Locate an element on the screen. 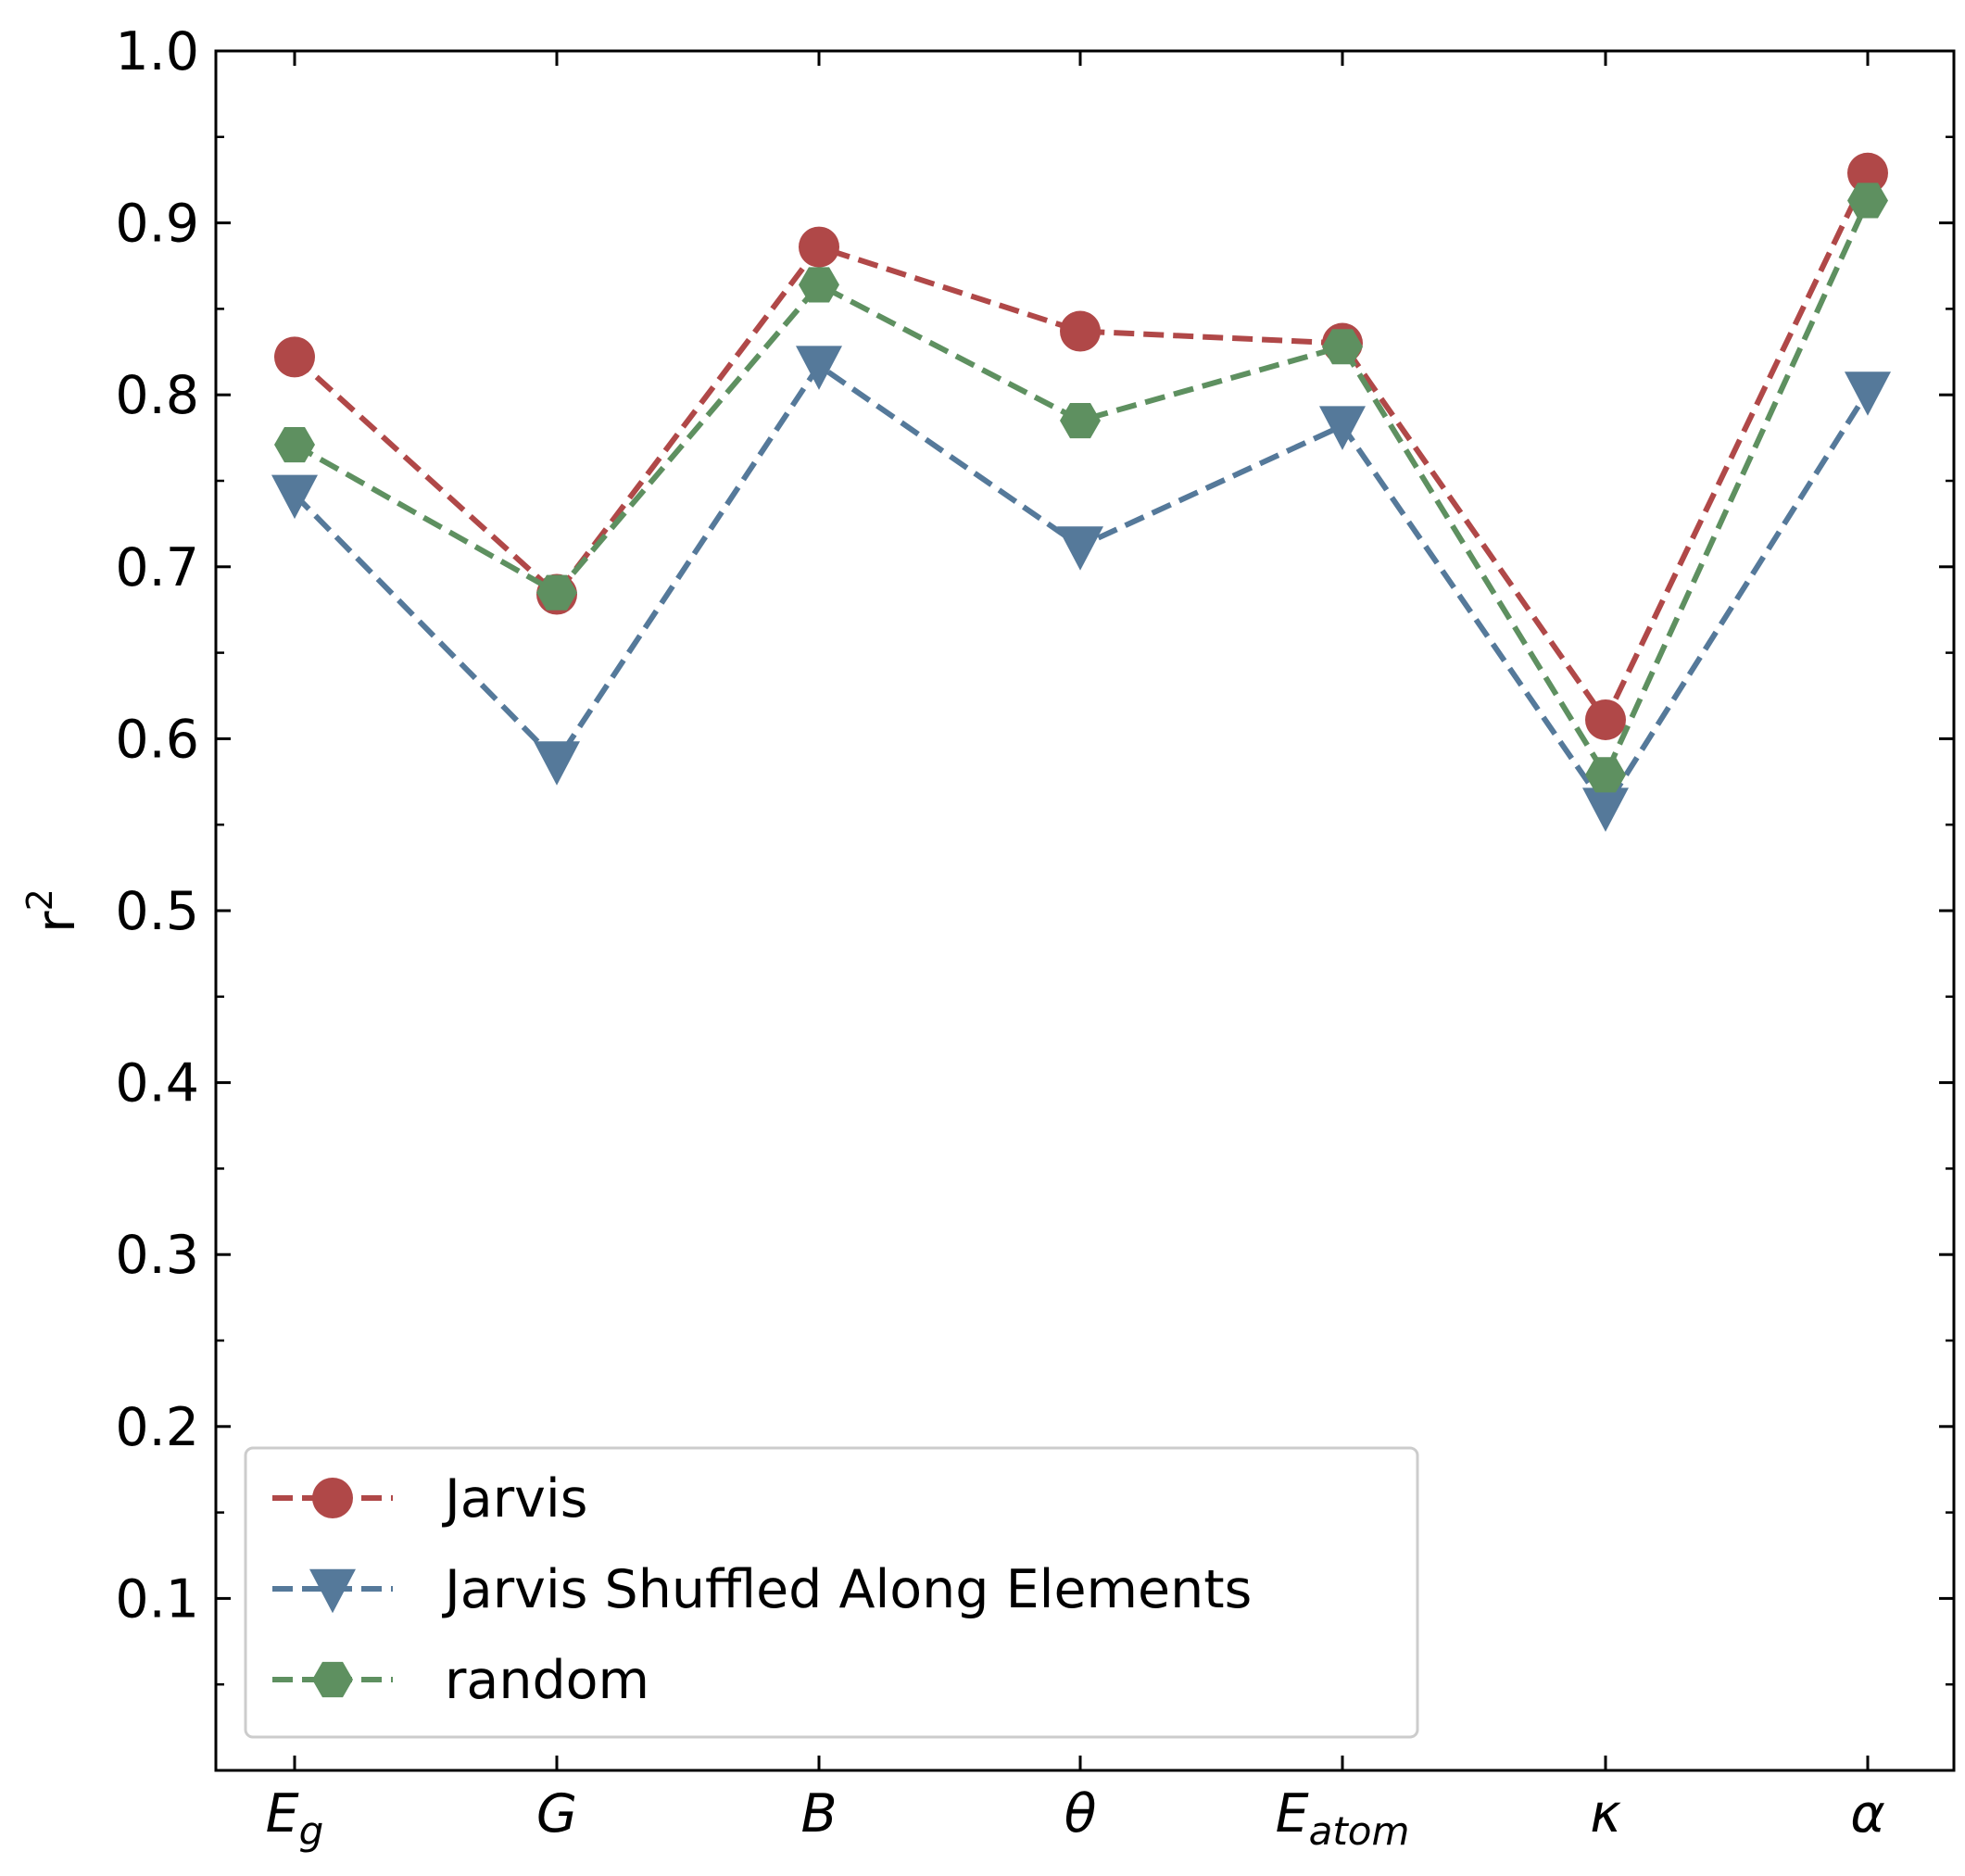  y-tick-label: 0.2 is located at coordinates (157, 1427).